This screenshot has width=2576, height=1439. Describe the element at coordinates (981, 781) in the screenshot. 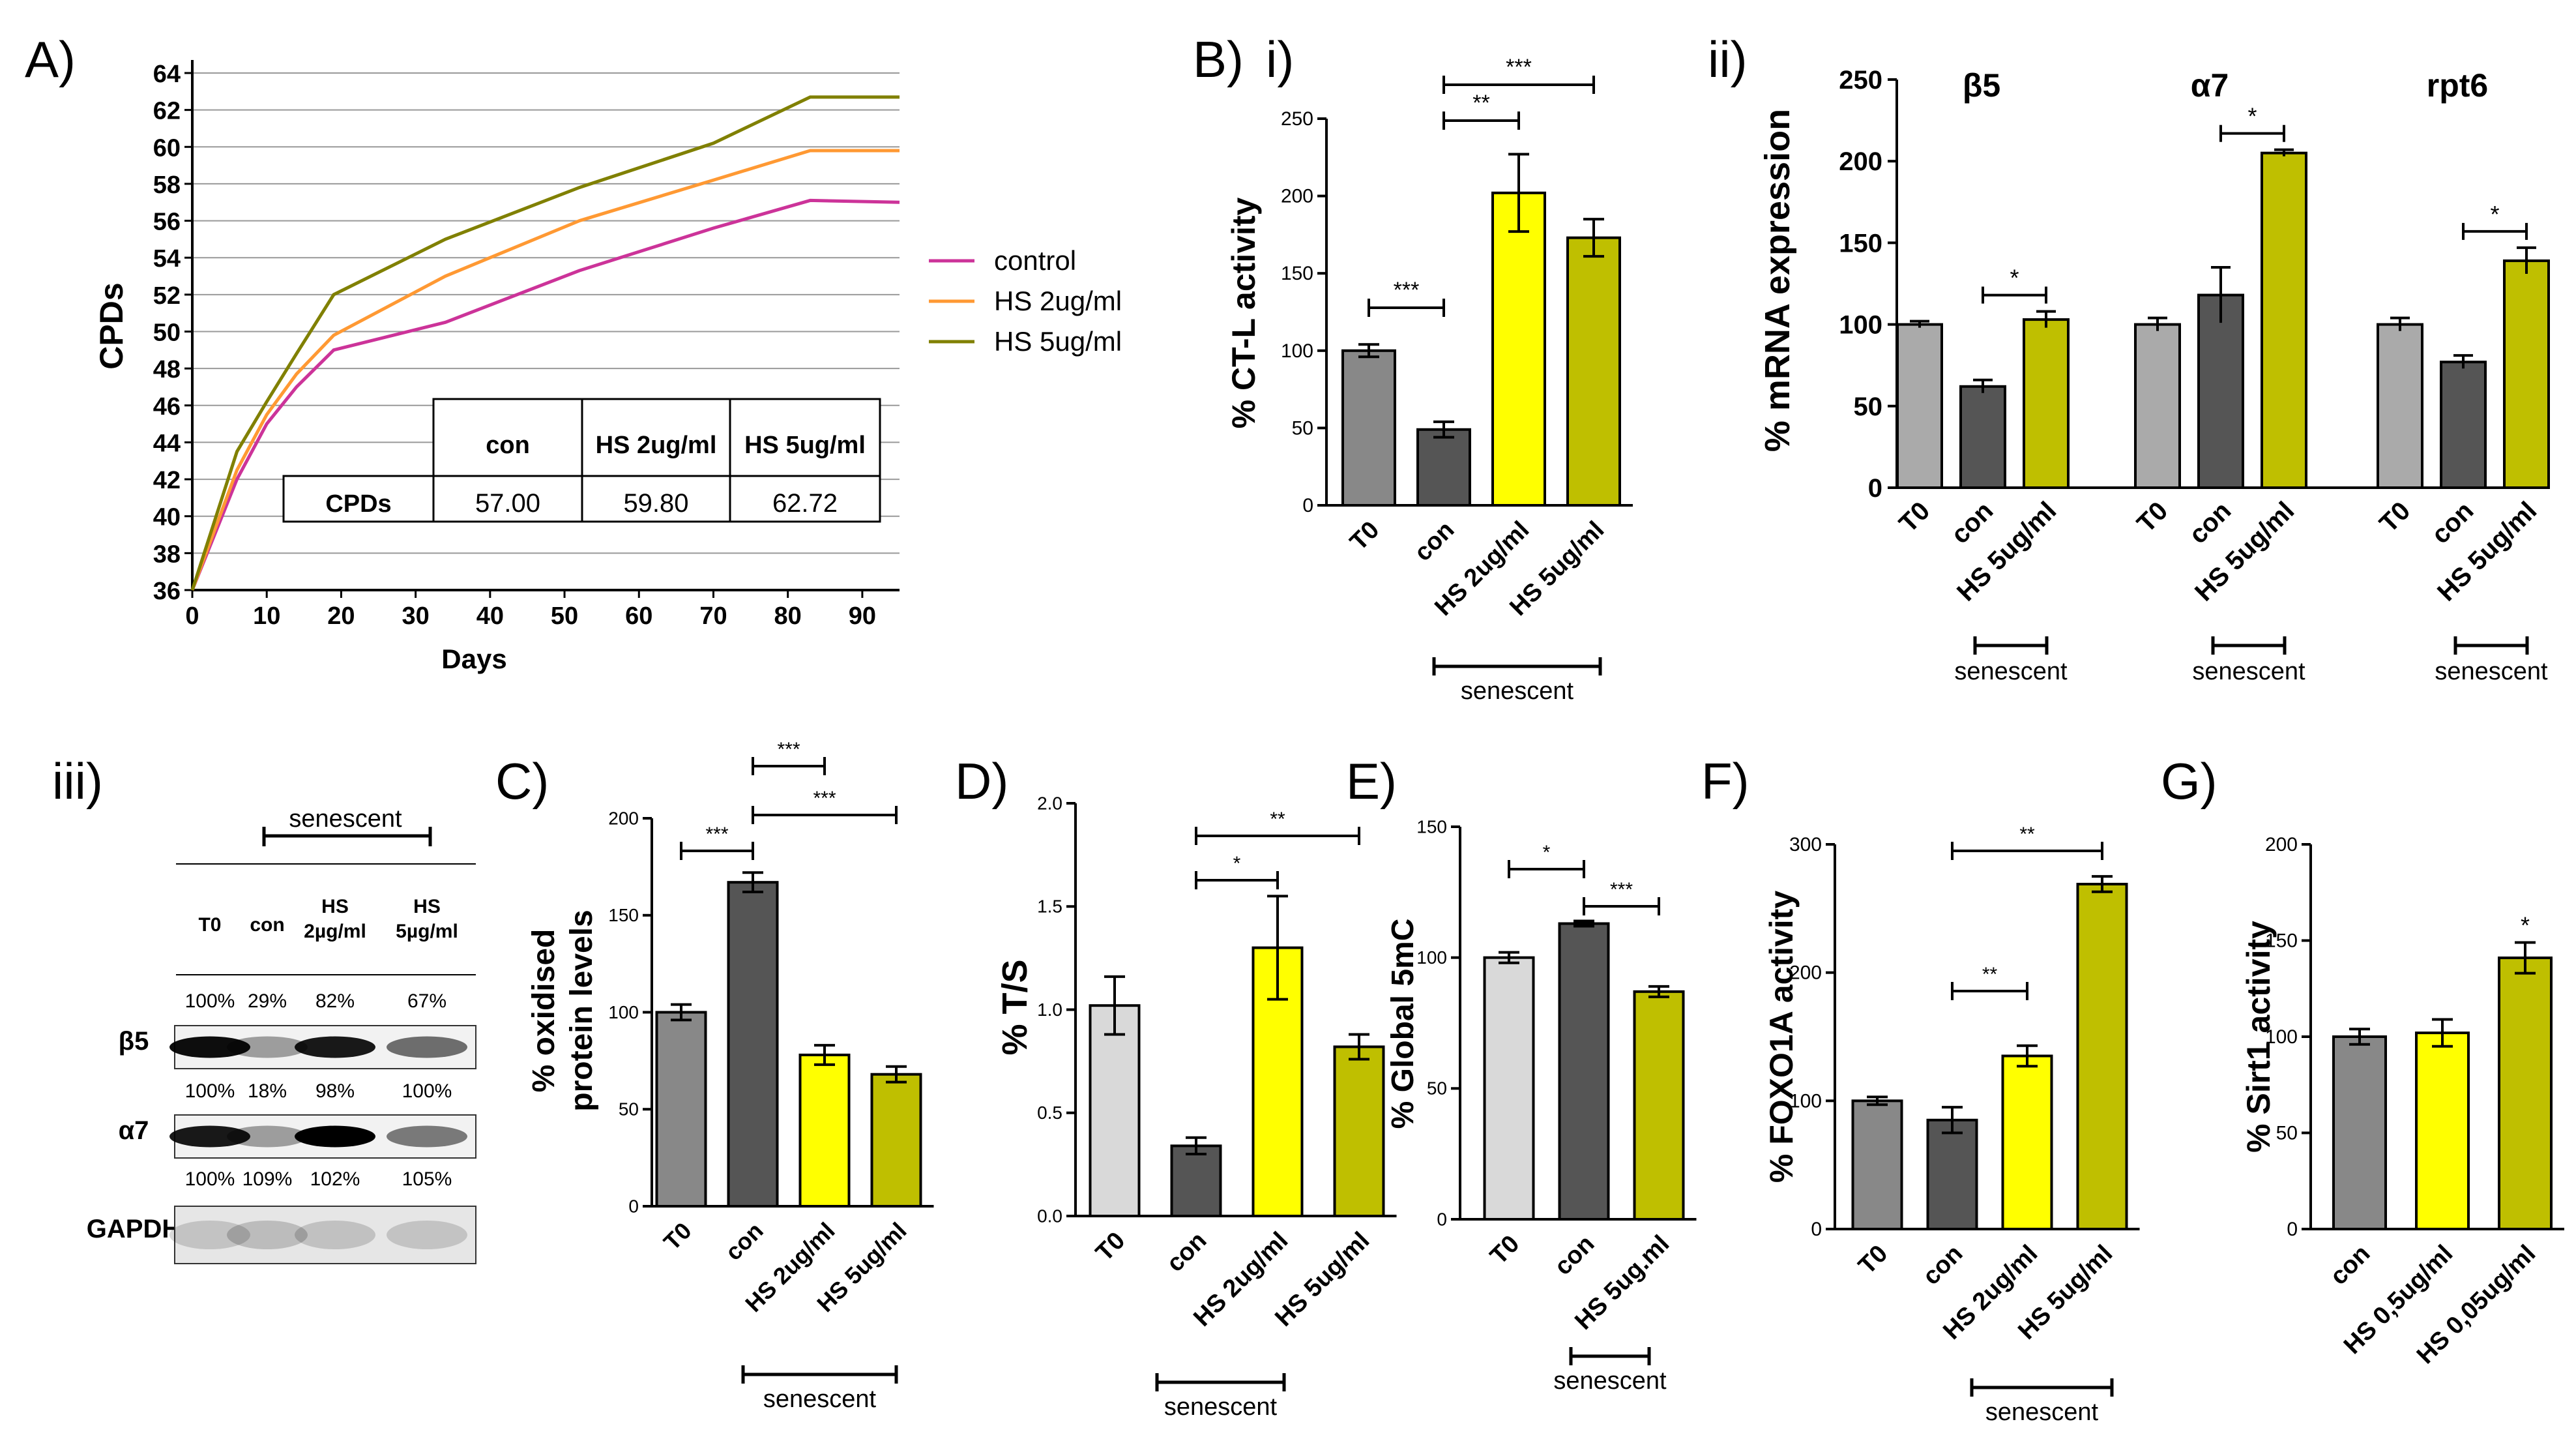

I see `panel-label-D: D)` at that location.